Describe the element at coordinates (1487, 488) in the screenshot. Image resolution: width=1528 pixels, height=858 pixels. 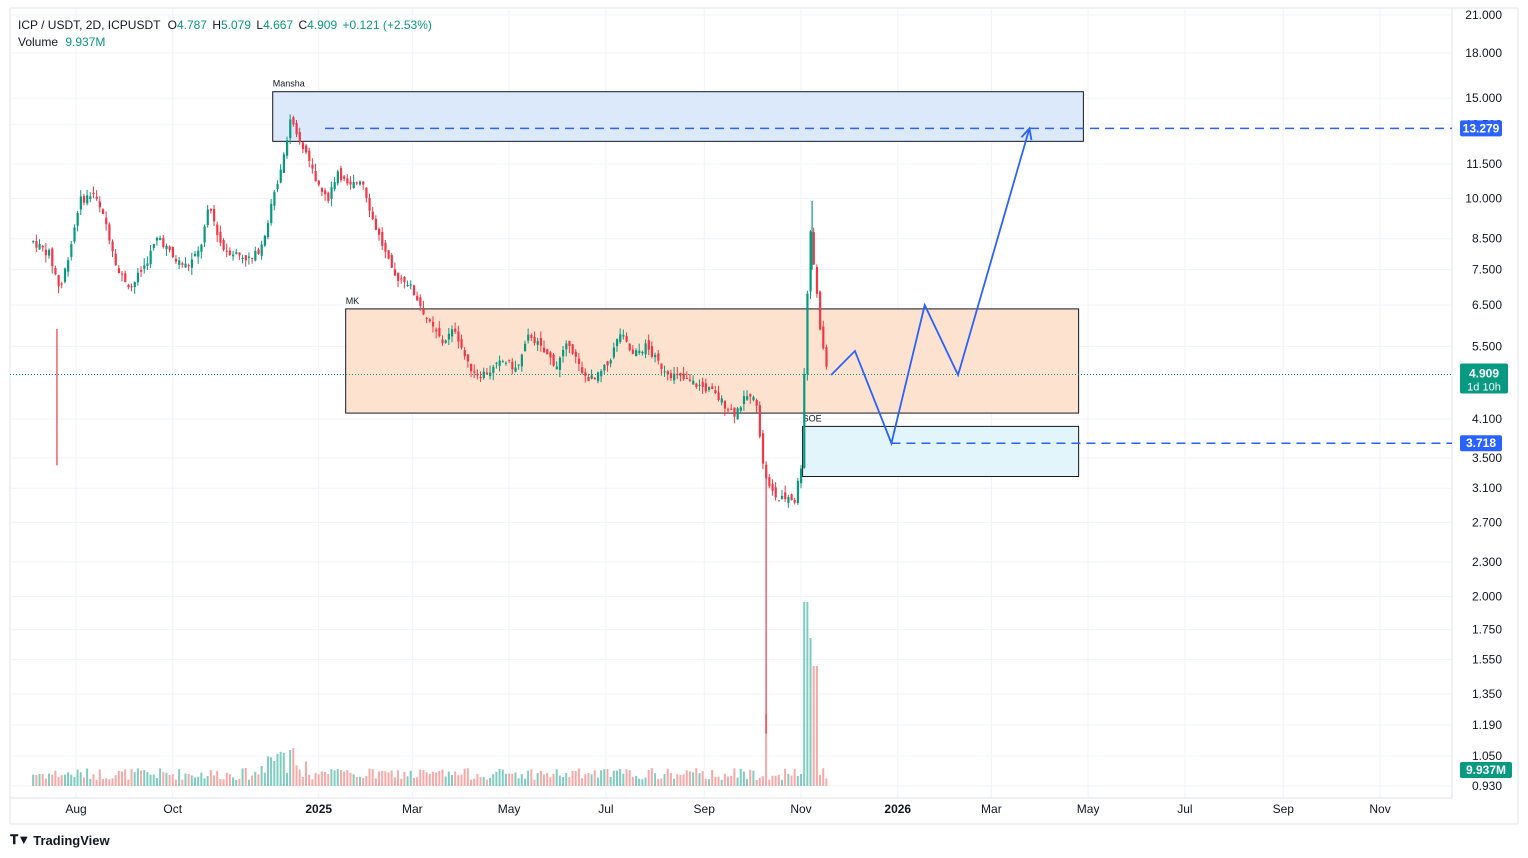
I see `y-tick-label: 3.100` at that location.